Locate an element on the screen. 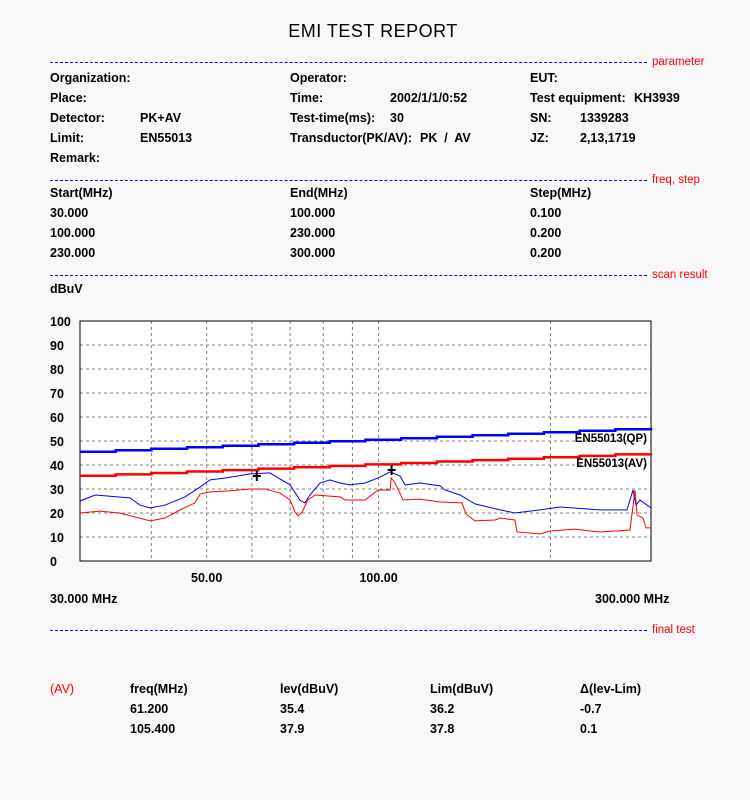 This screenshot has height=800, width=750. y-tick-label: 70 is located at coordinates (57, 394).